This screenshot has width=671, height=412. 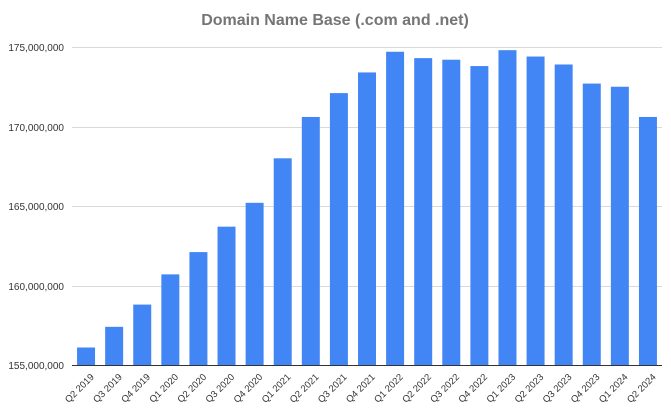 I want to click on y-tick-label: 165,000,000, so click(x=36, y=207).